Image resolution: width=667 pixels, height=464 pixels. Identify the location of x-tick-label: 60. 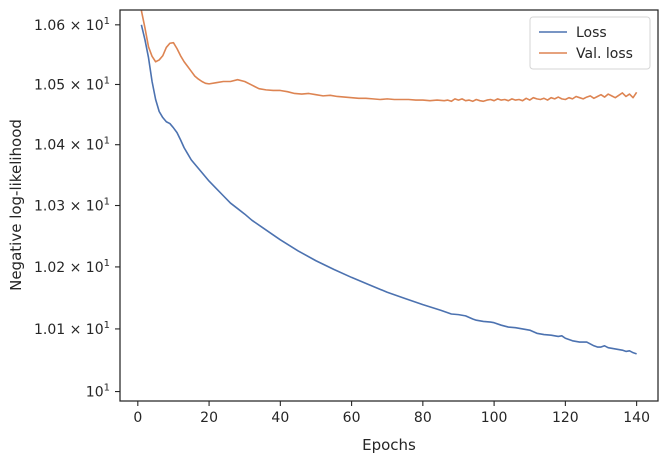
(352, 418).